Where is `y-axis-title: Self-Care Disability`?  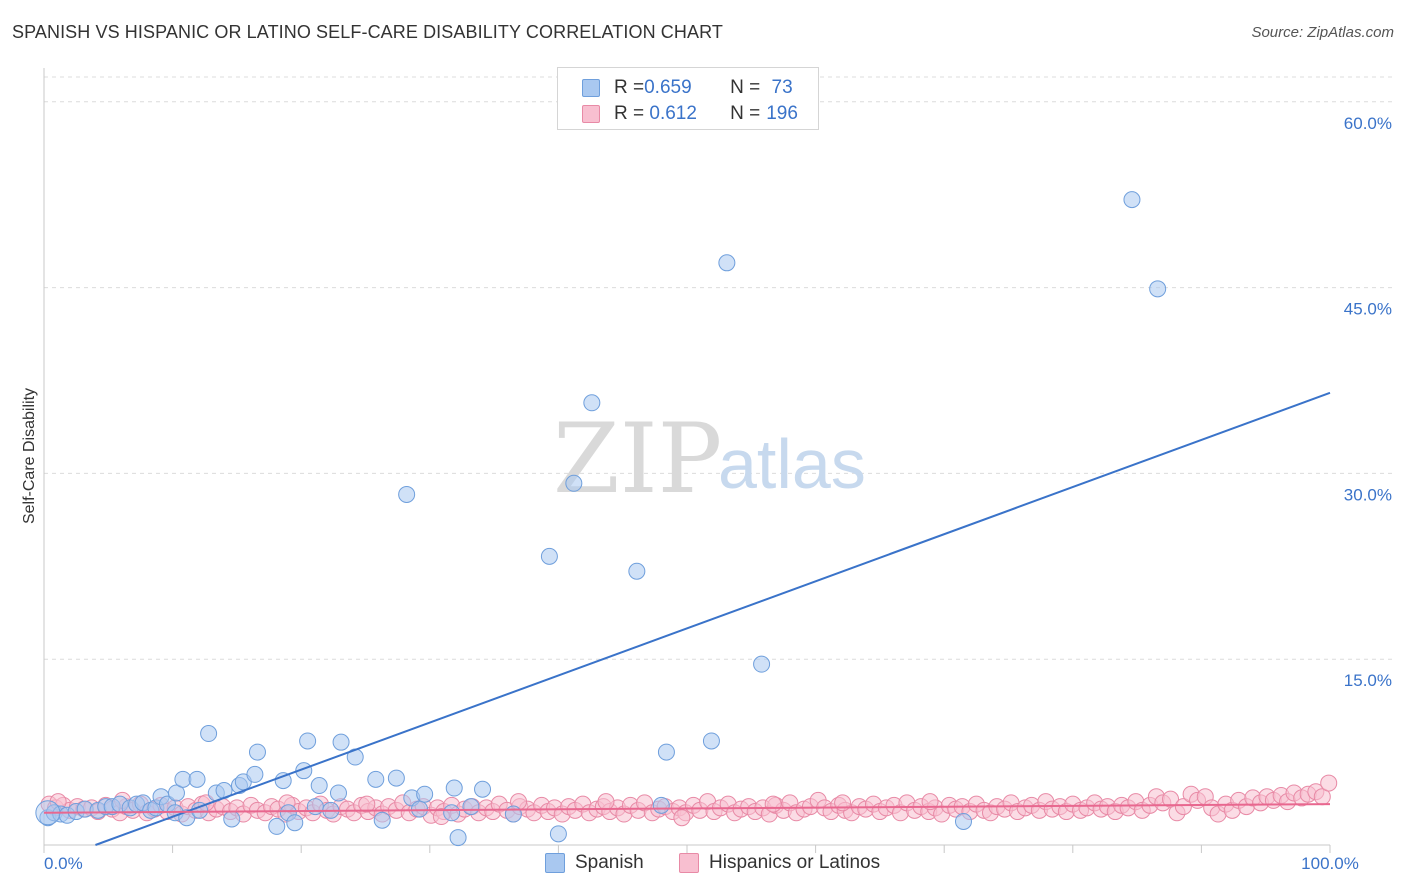 y-axis-title: Self-Care Disability is located at coordinates (29, 456).